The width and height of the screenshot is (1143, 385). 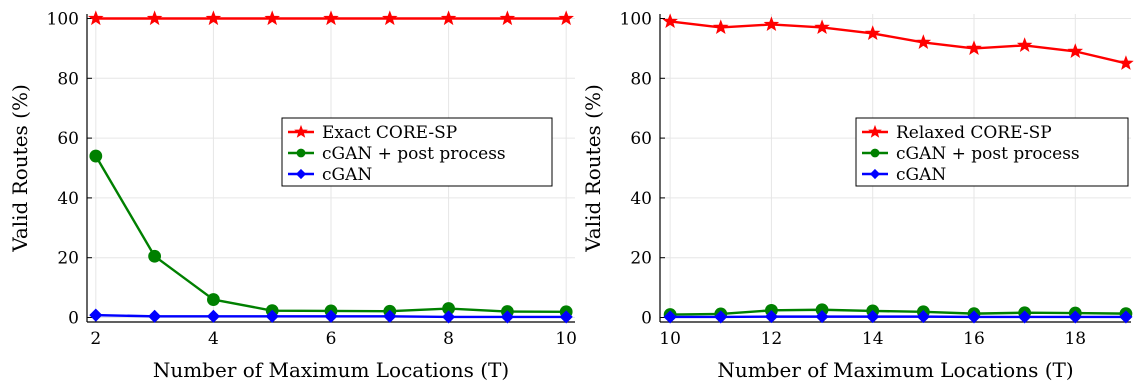 What do you see at coordinates (389, 133) in the screenshot?
I see `legend-label: Exact CORE-SP` at bounding box center [389, 133].